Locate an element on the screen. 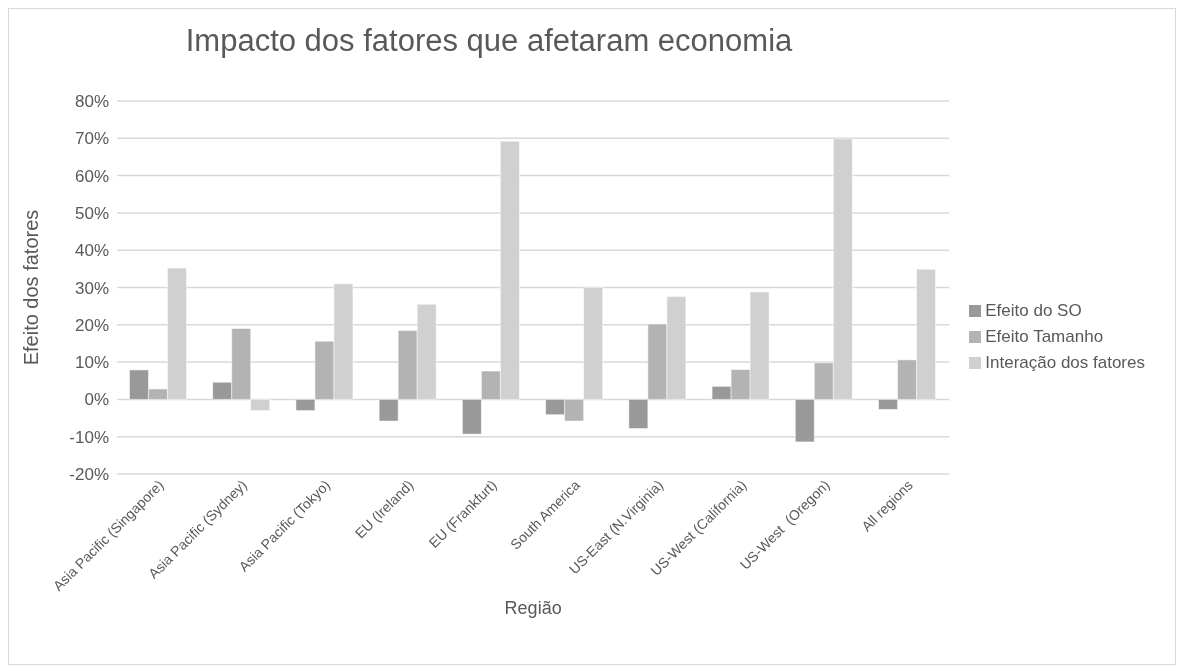 The height and width of the screenshot is (671, 1184). x-axis-title: Região is located at coordinates (533, 608).